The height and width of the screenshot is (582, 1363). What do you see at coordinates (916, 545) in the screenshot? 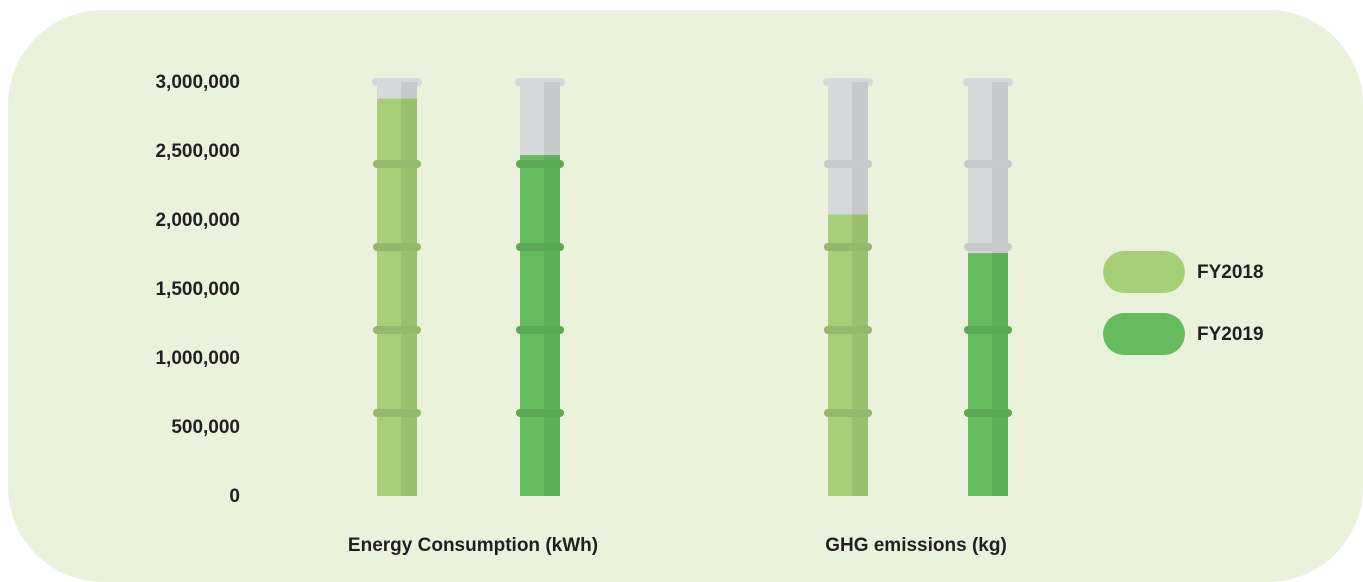
I see `x-tick-label: GHG emissions (kg)` at bounding box center [916, 545].